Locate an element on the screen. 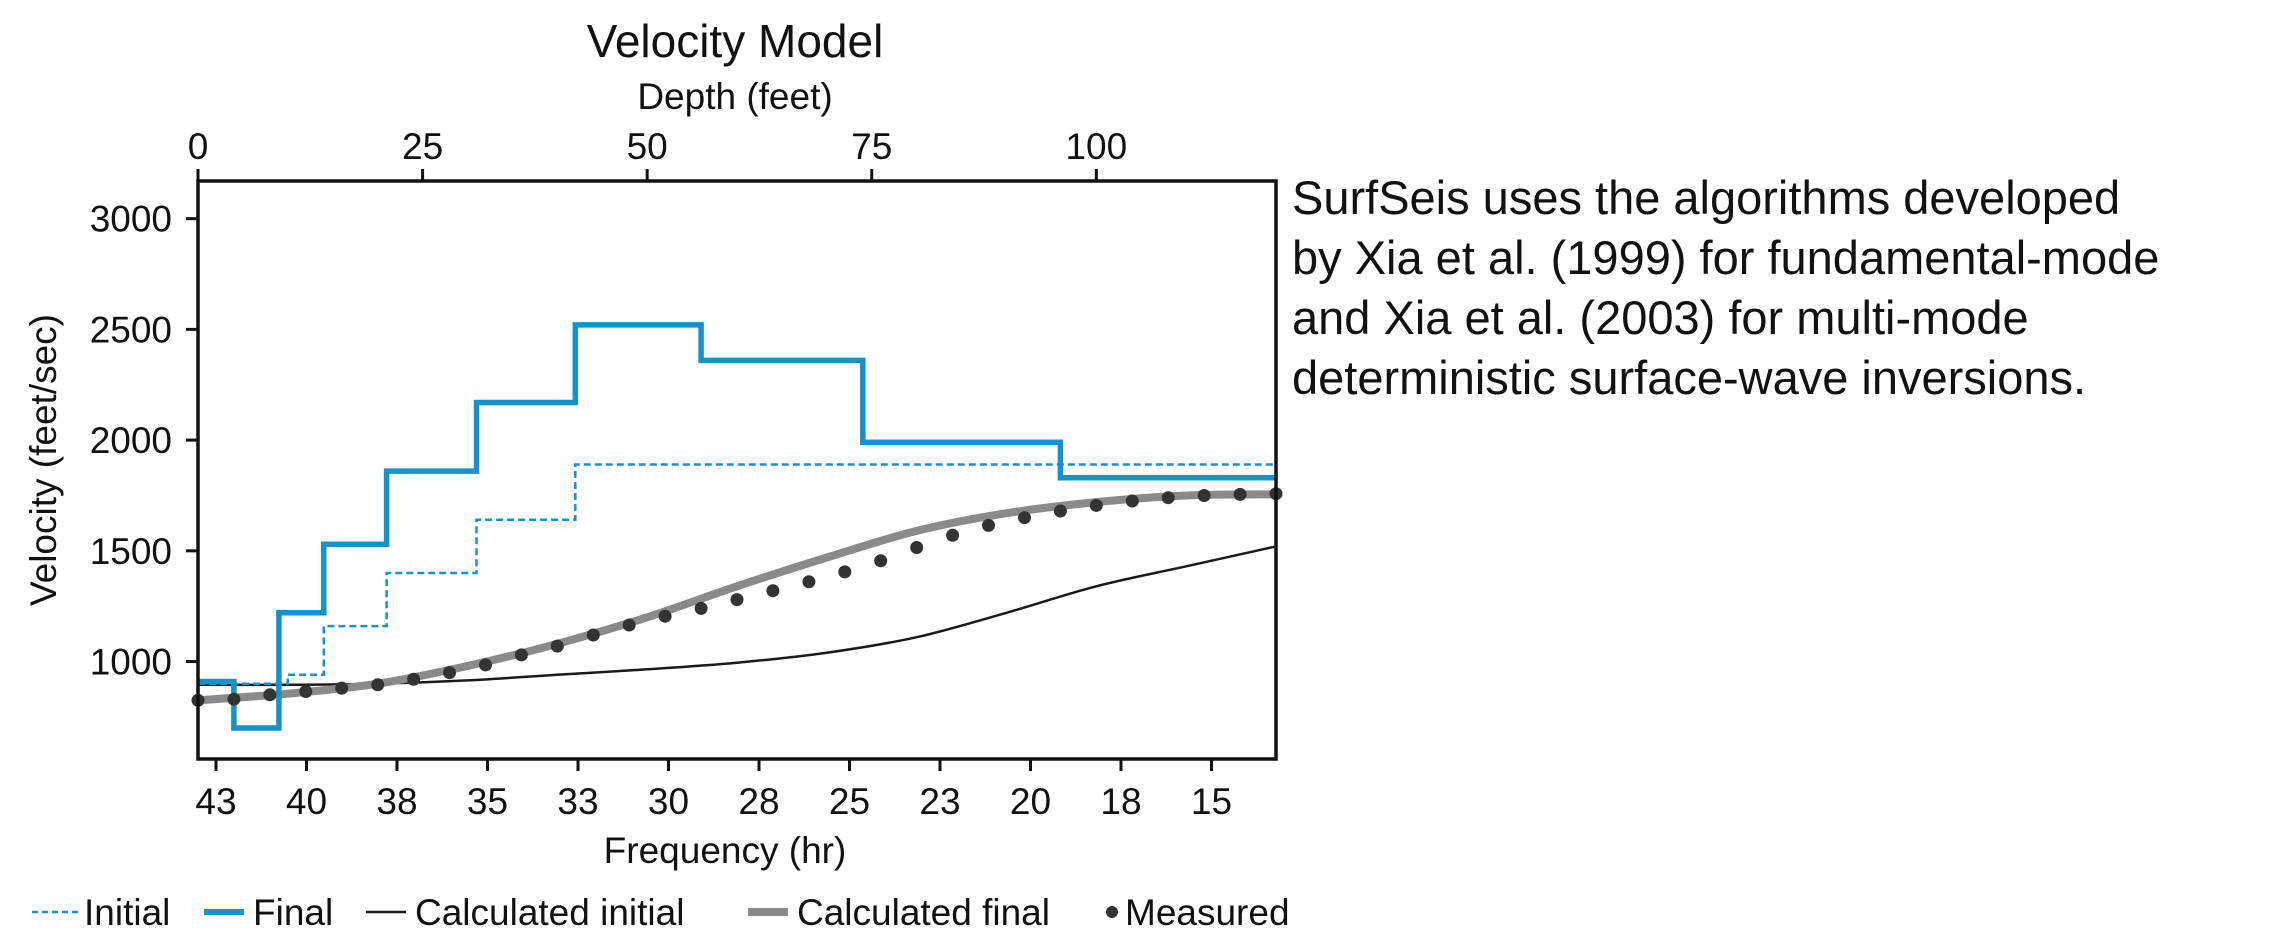 Image resolution: width=2271 pixels, height=951 pixels. legend-label-initial: Initial is located at coordinates (127, 912).